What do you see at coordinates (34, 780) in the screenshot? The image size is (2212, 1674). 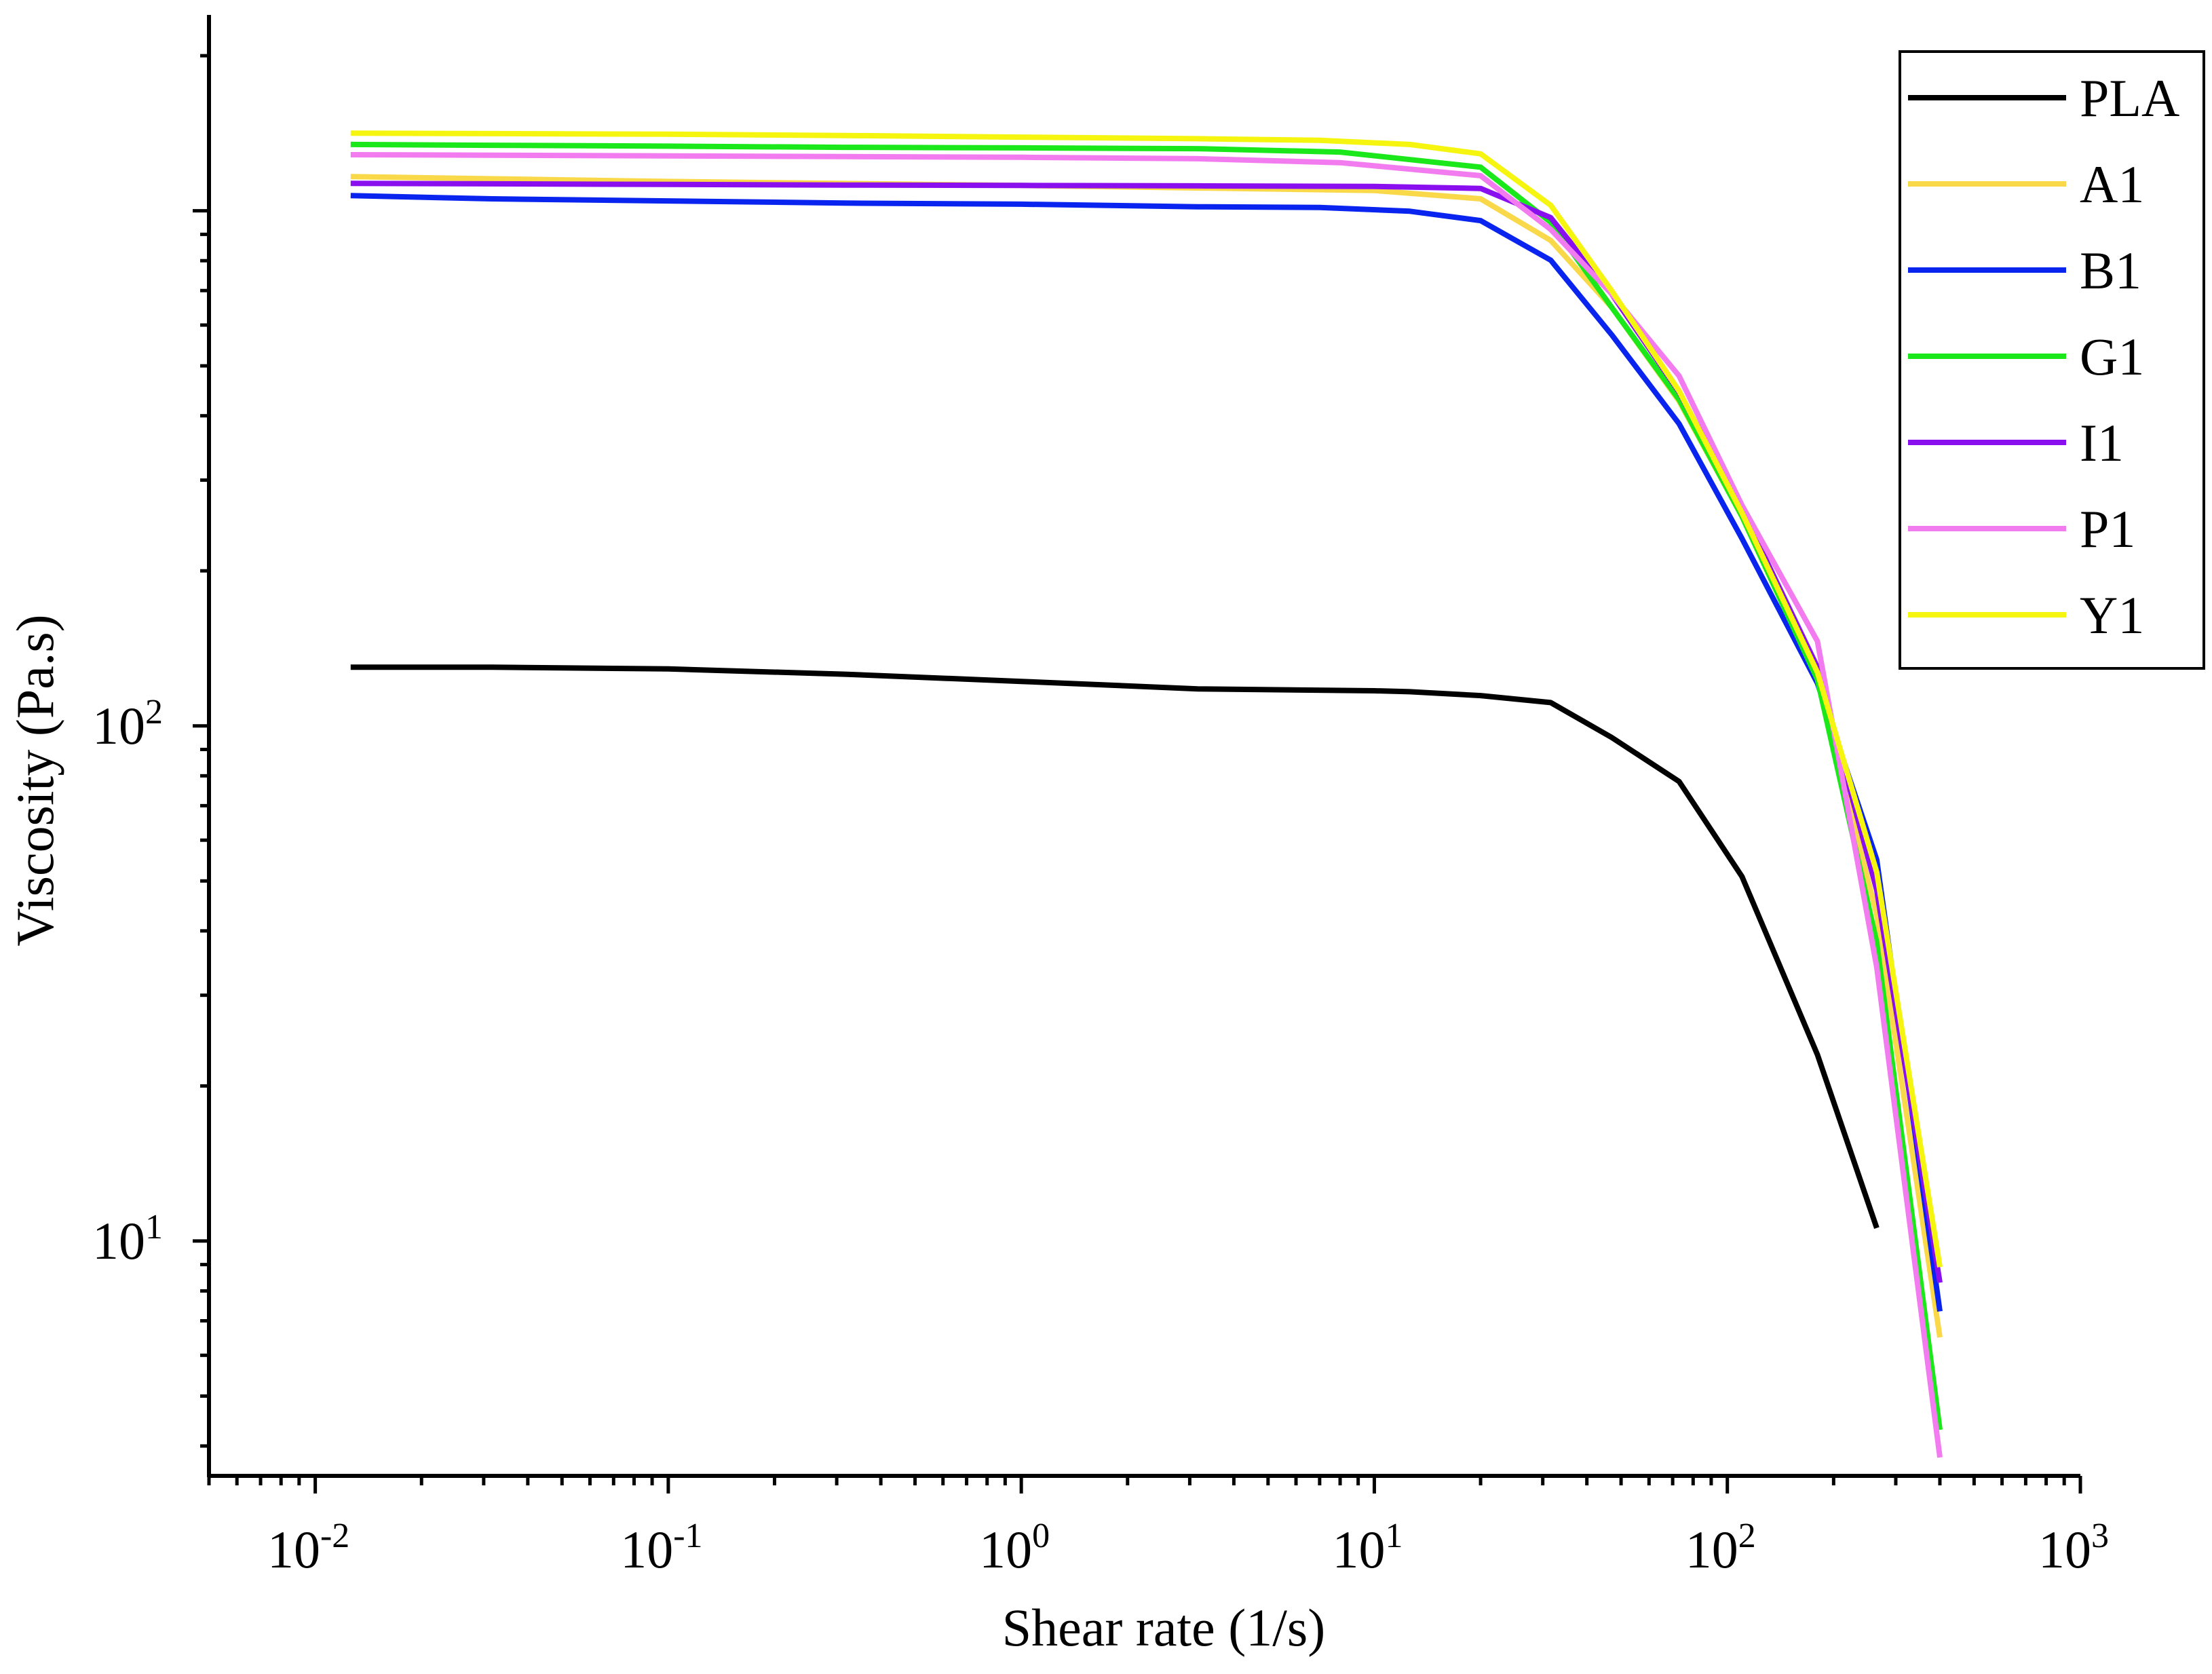 I see `y-axis-title: Viscosity (Pa.s)` at bounding box center [34, 780].